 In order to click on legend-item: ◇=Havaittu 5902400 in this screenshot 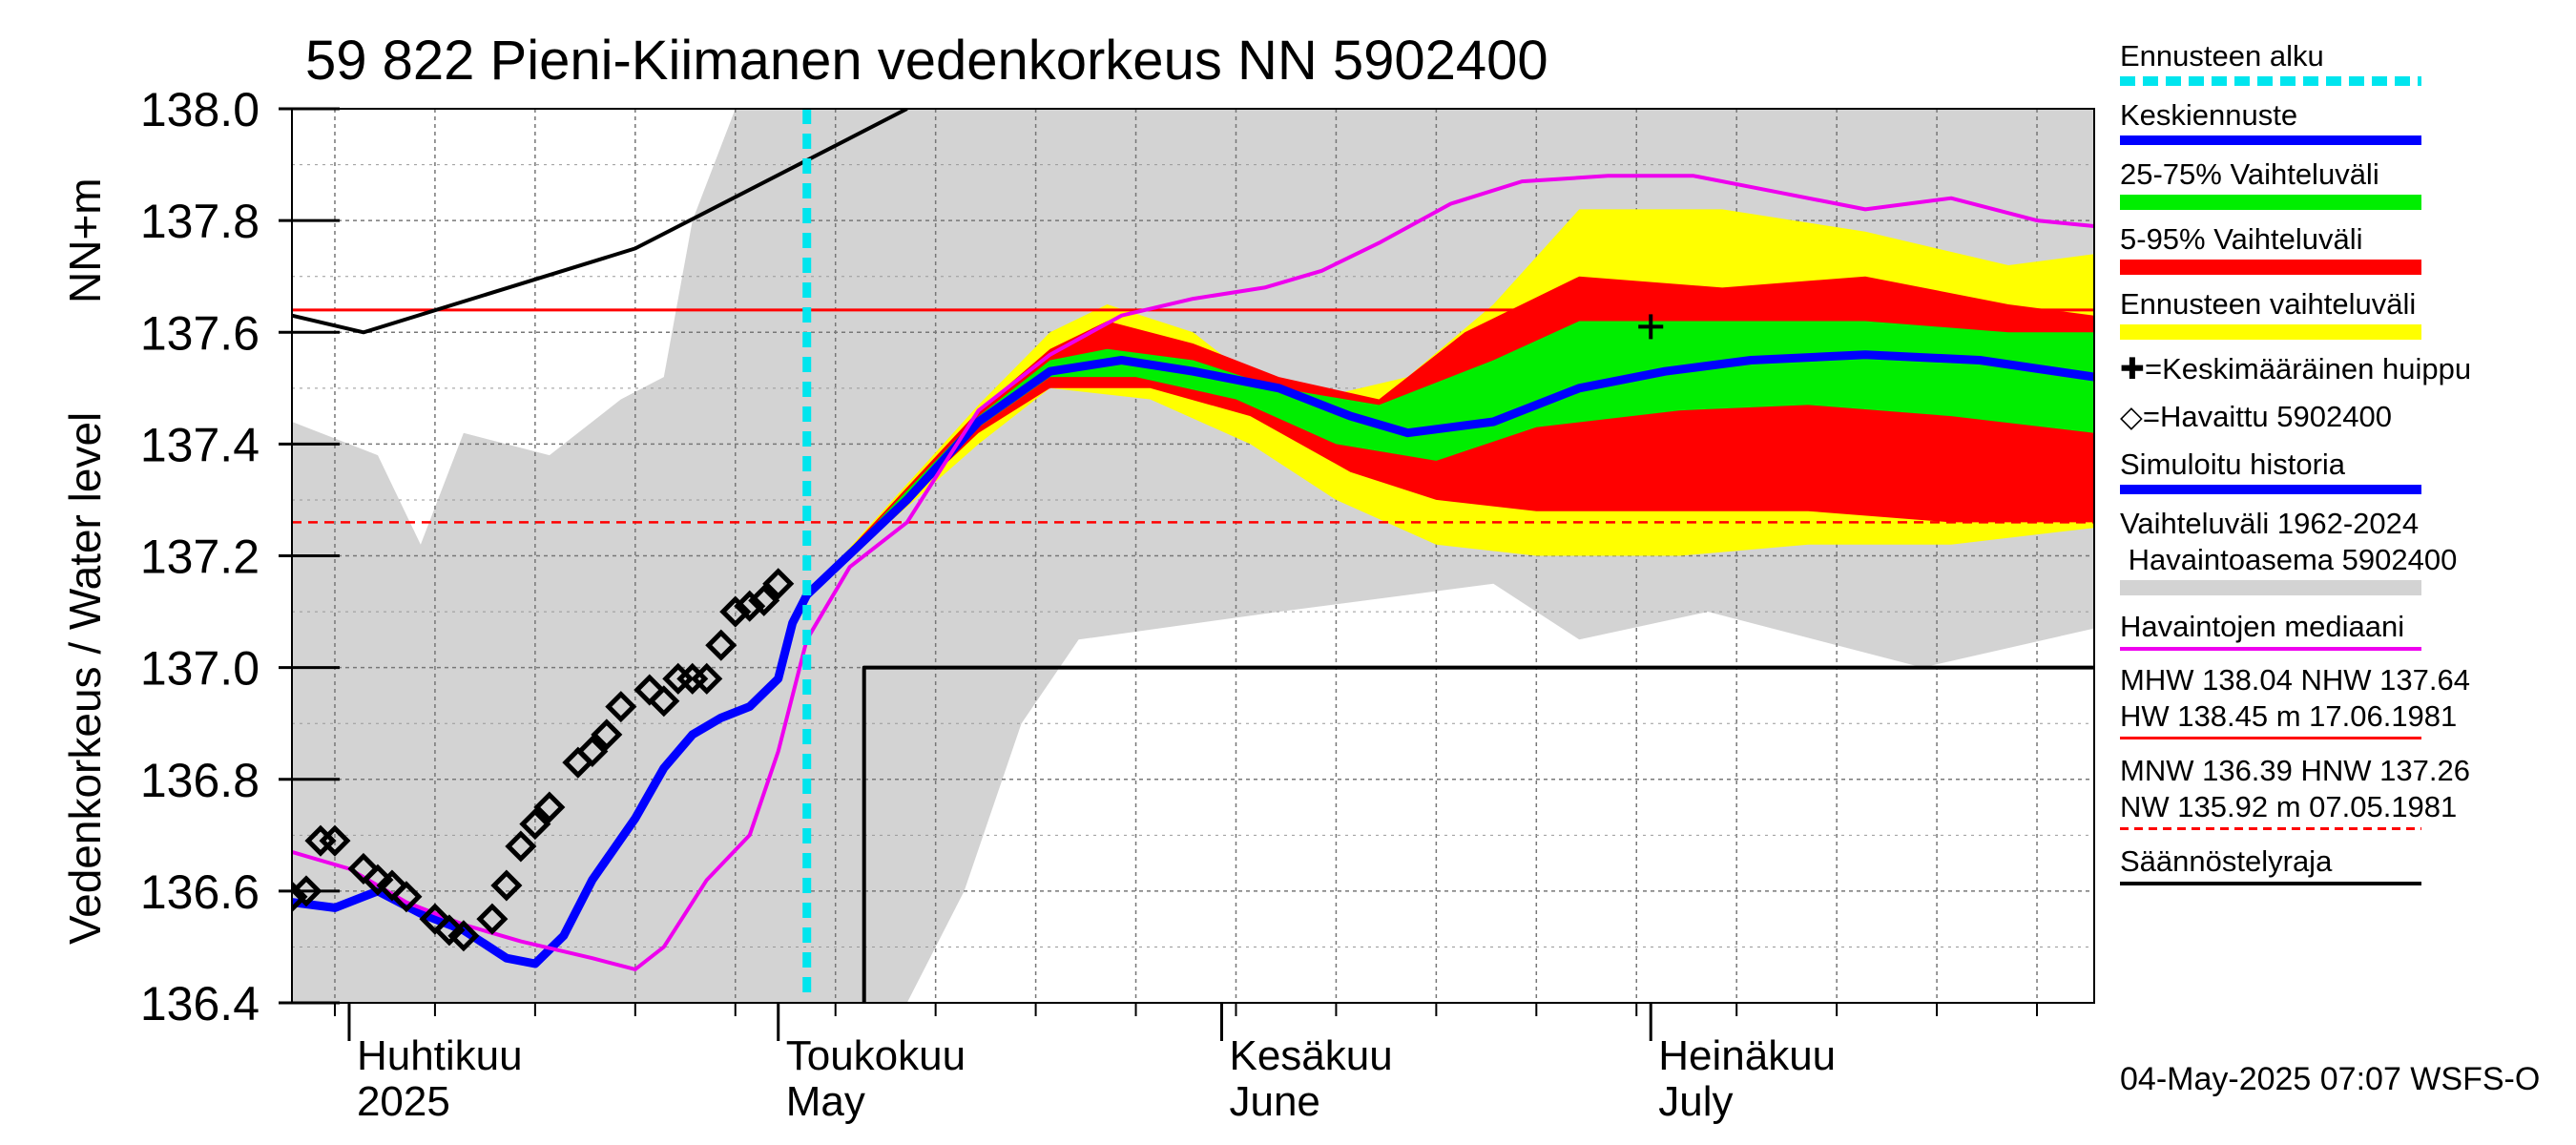, I will do `click(2344, 417)`.